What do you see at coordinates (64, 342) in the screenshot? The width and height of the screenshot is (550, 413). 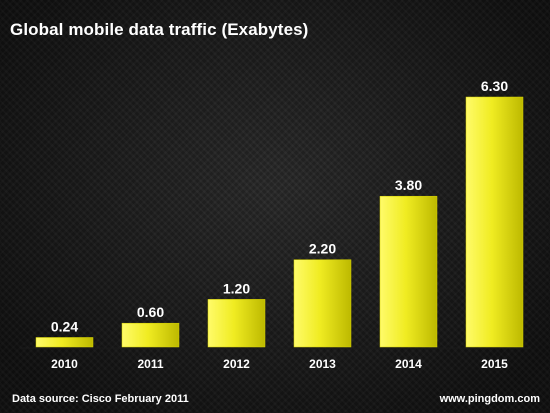 I see `bar-2010` at bounding box center [64, 342].